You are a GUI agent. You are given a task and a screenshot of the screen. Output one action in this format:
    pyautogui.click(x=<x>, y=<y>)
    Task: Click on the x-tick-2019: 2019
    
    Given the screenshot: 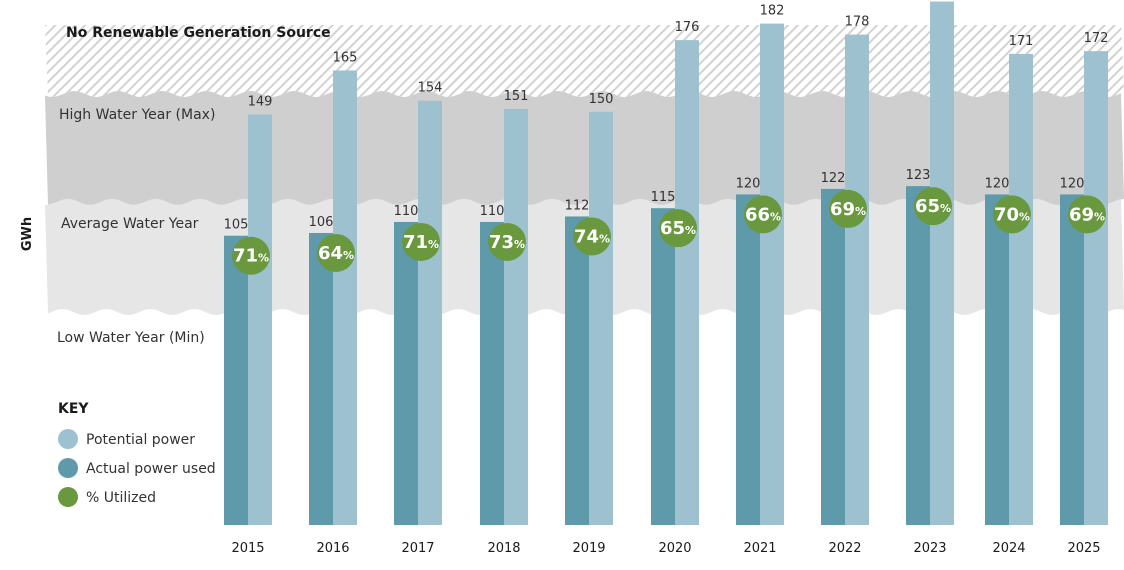 What is the action you would take?
    pyautogui.click(x=588, y=548)
    